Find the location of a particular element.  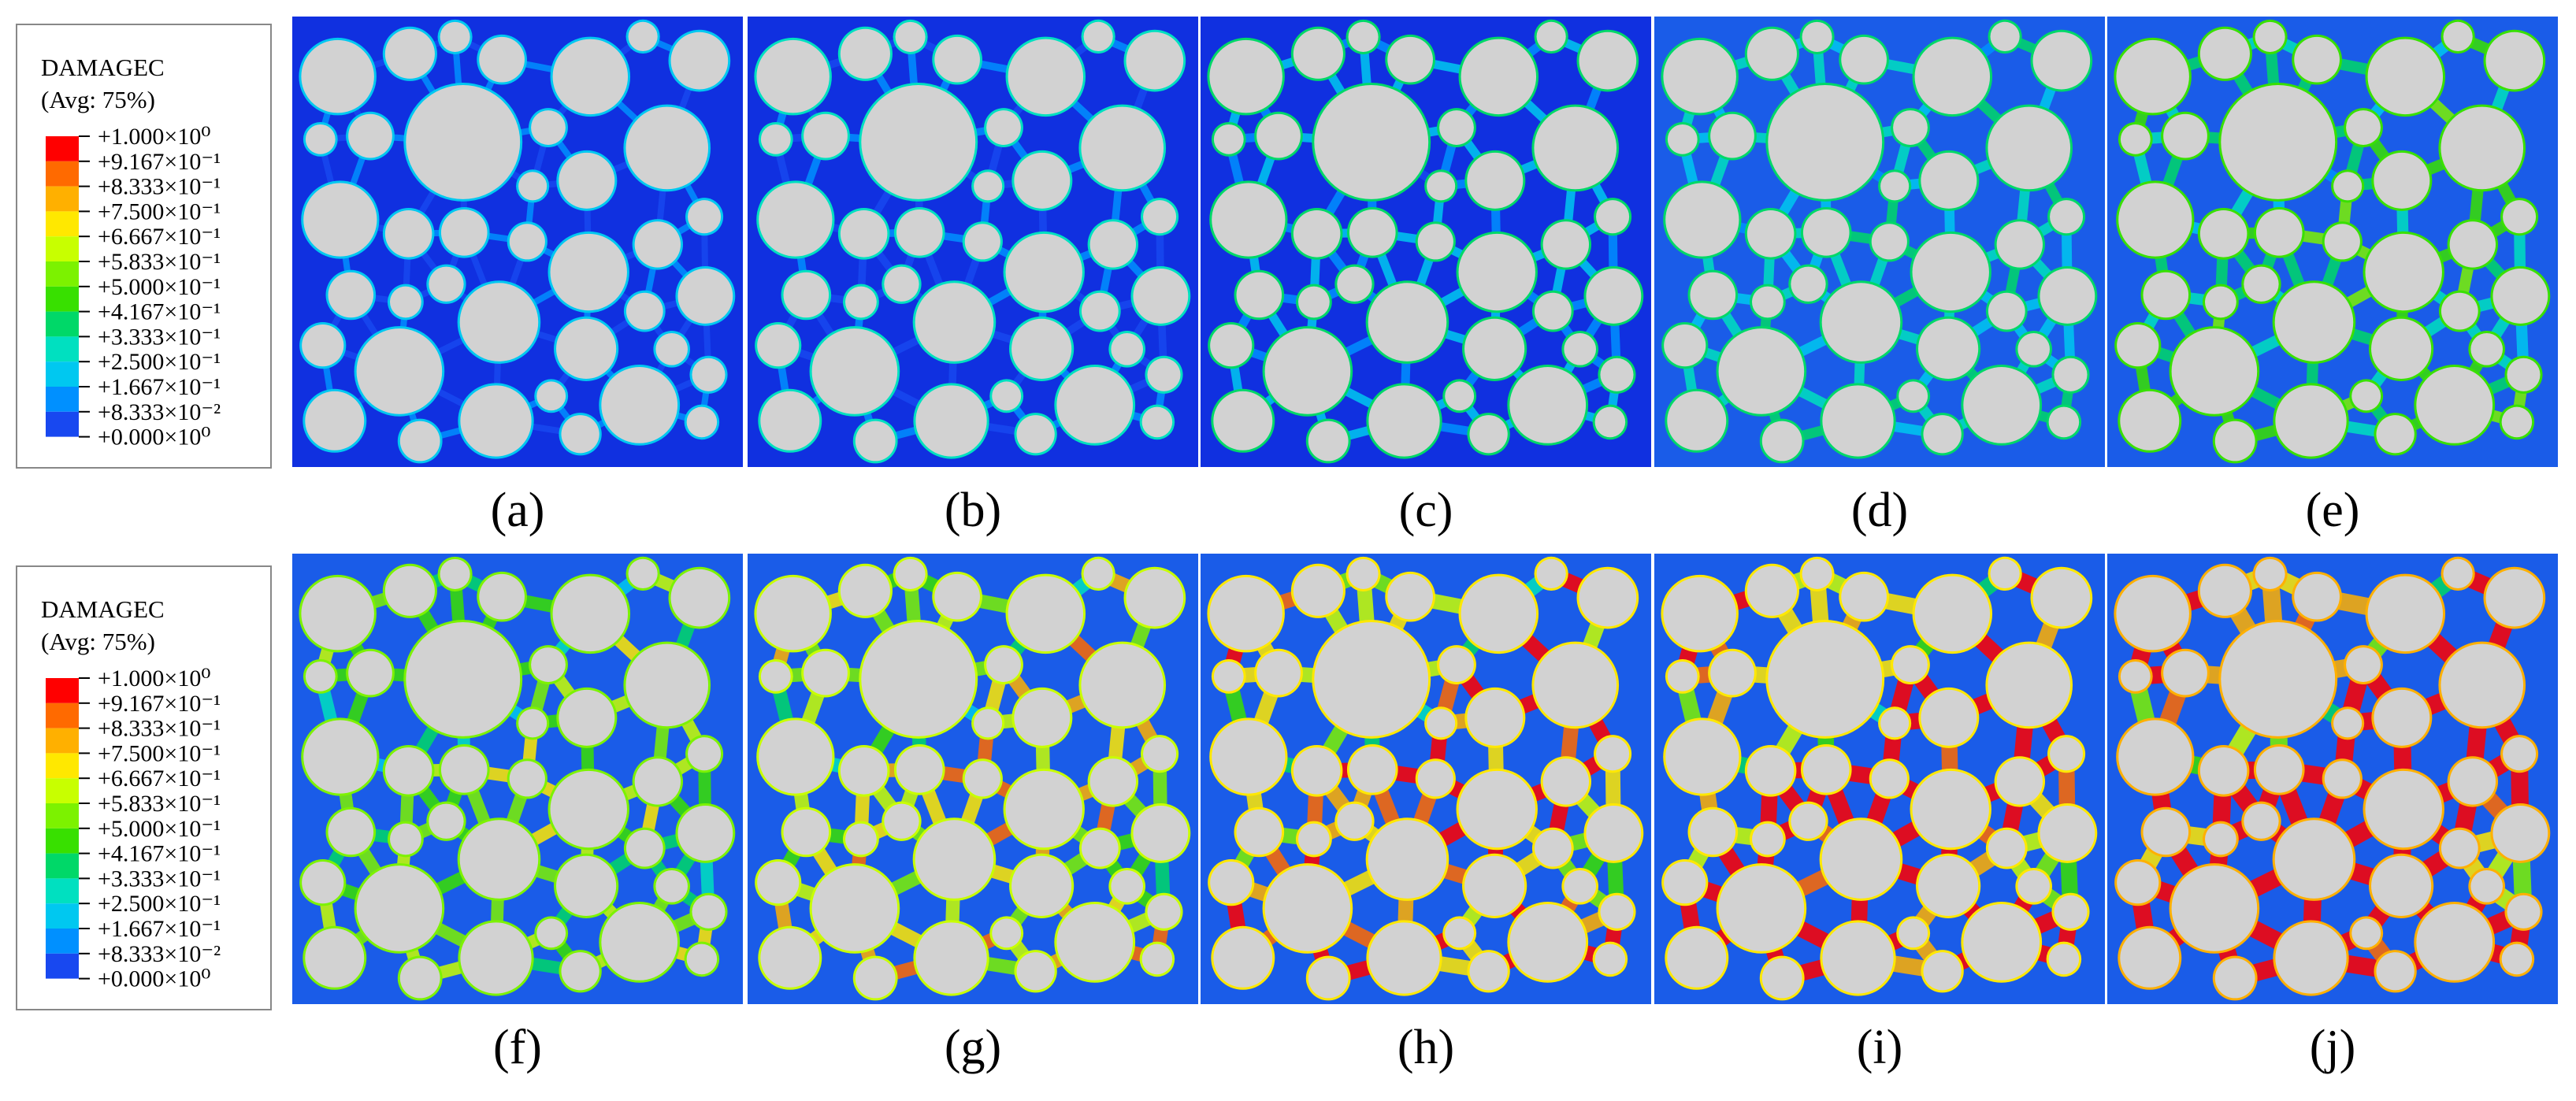

panel-label: (g) is located at coordinates (973, 1048).